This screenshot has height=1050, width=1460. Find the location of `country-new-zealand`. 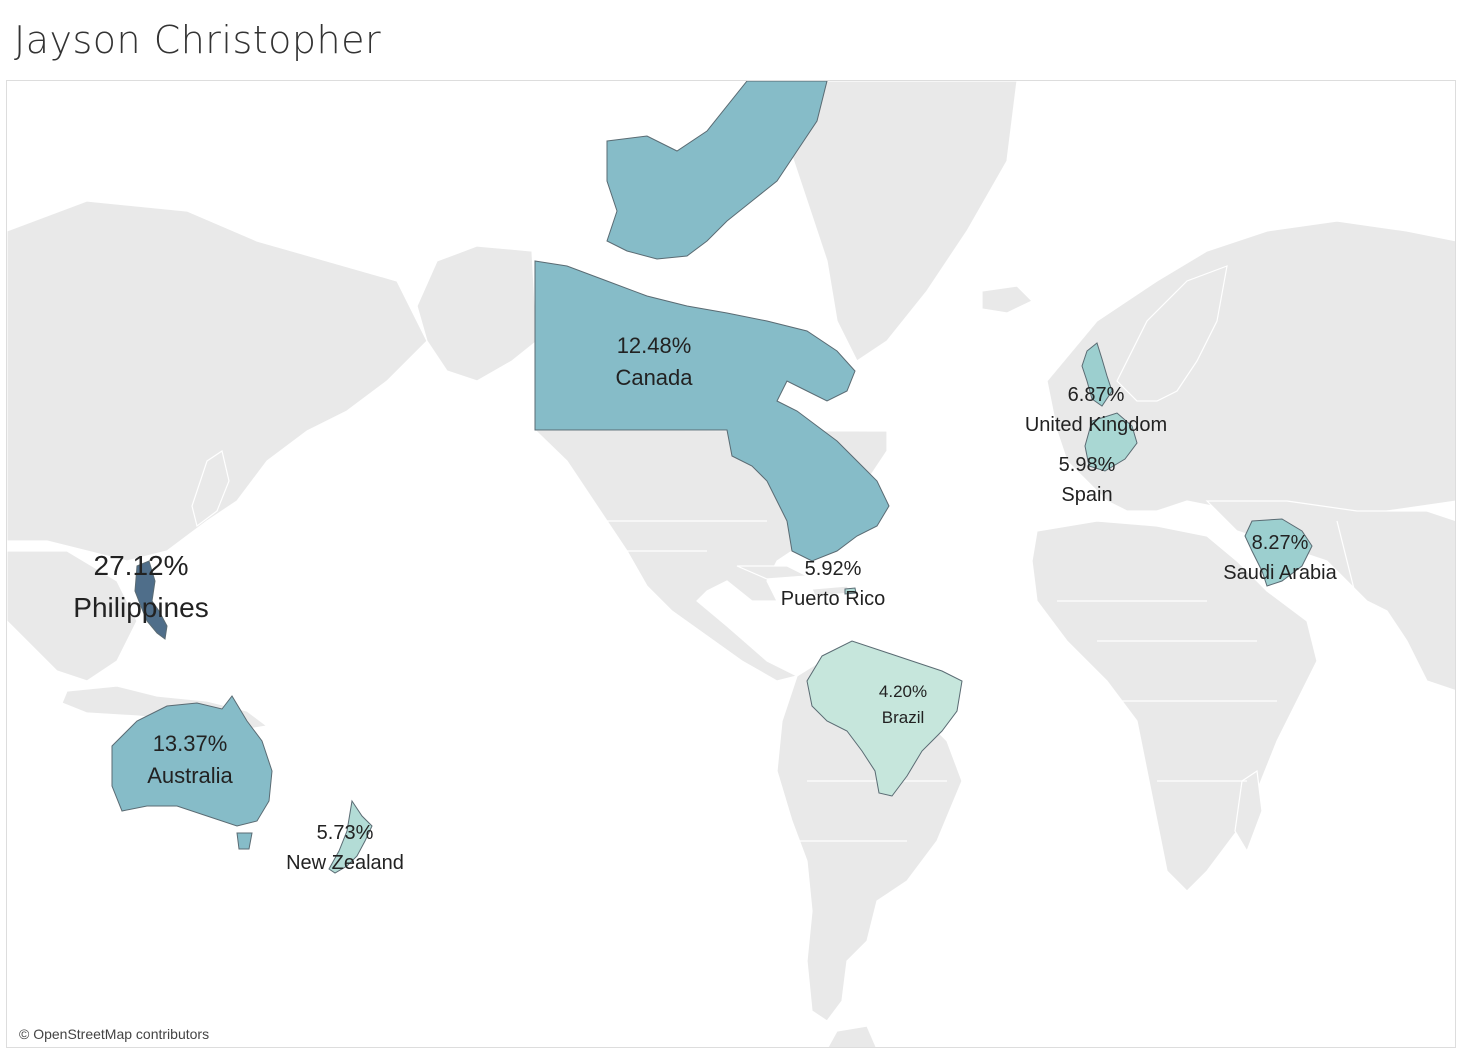

country-new-zealand is located at coordinates (350, 836).